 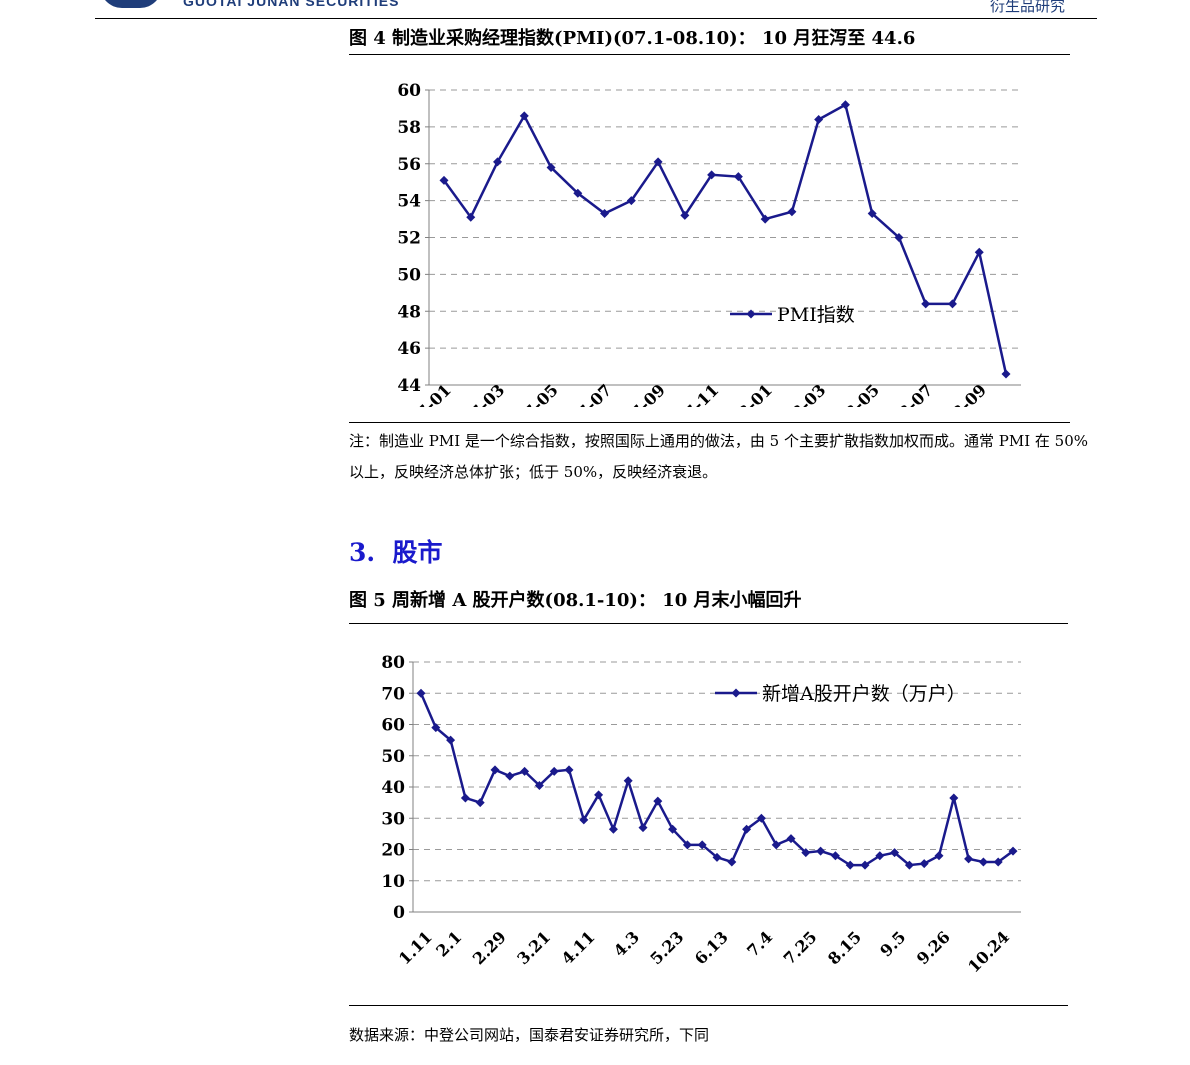 What do you see at coordinates (393, 726) in the screenshot?
I see `y-tick-label: 60` at bounding box center [393, 726].